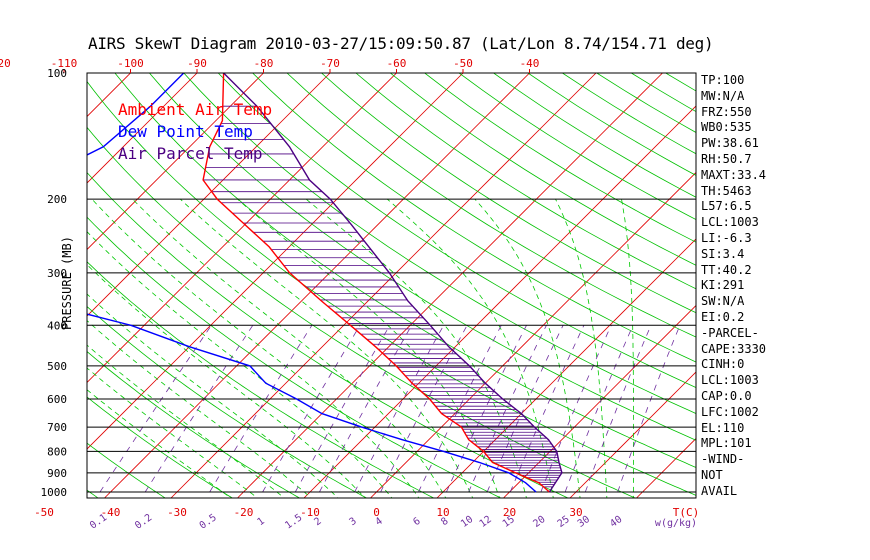 The image size is (870, 560). Describe the element at coordinates (723, 80) in the screenshot. I see `stability-index-item: TP:100` at that location.